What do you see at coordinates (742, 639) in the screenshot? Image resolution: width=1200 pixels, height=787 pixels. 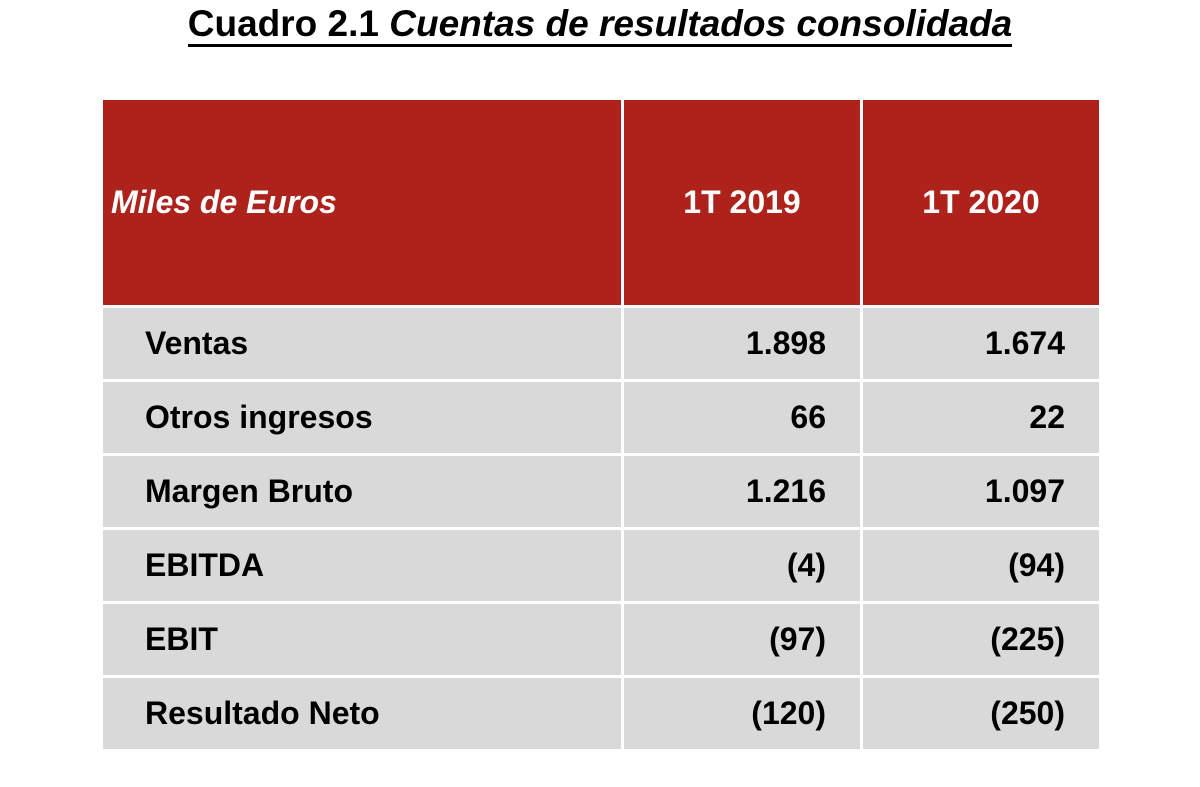 I see `row-value-2019: (97)` at bounding box center [742, 639].